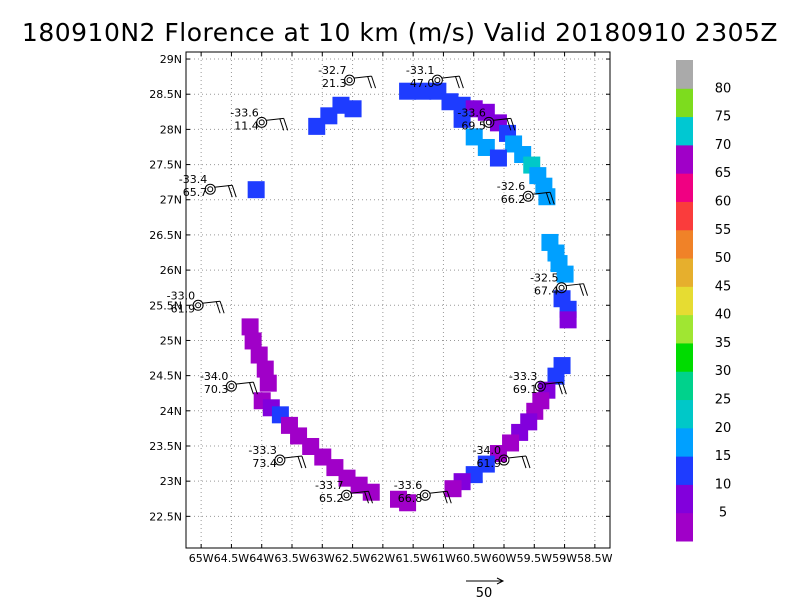 Image resolution: width=800 pixels, height=600 pixels. What do you see at coordinates (165, 94) in the screenshot?
I see `lat-label: 28.5N` at bounding box center [165, 94].